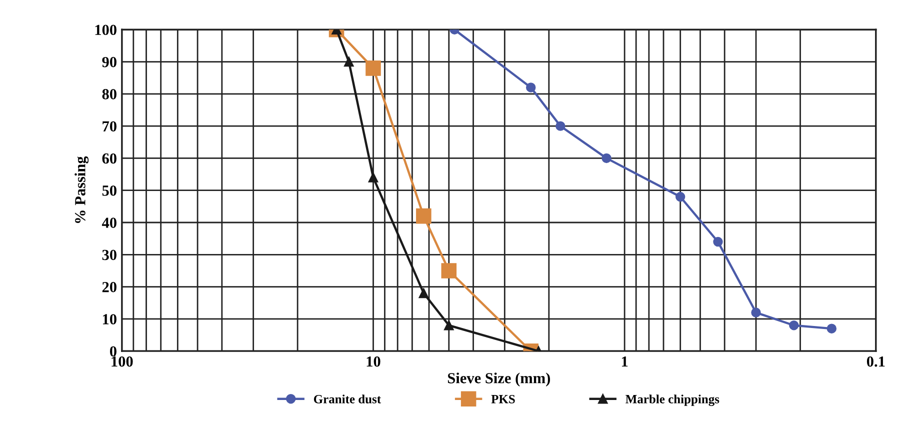 This screenshot has width=903, height=423. I want to click on y-tick-label: 80, so click(109, 94).